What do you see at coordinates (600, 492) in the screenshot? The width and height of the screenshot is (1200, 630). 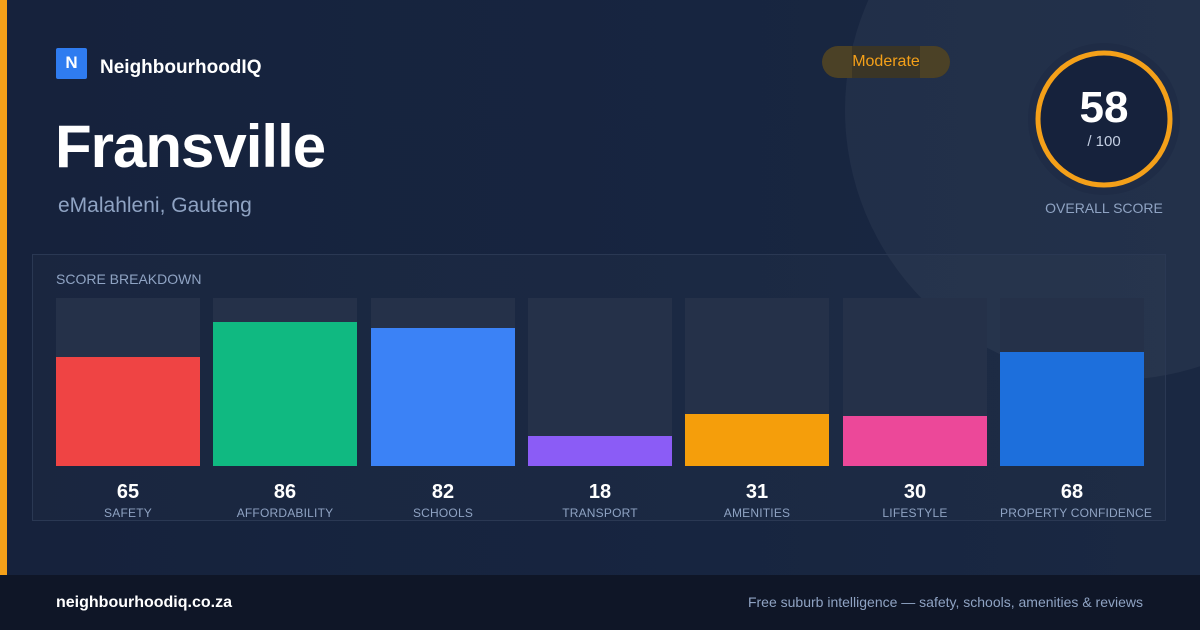 I see `bar-value: 18` at bounding box center [600, 492].